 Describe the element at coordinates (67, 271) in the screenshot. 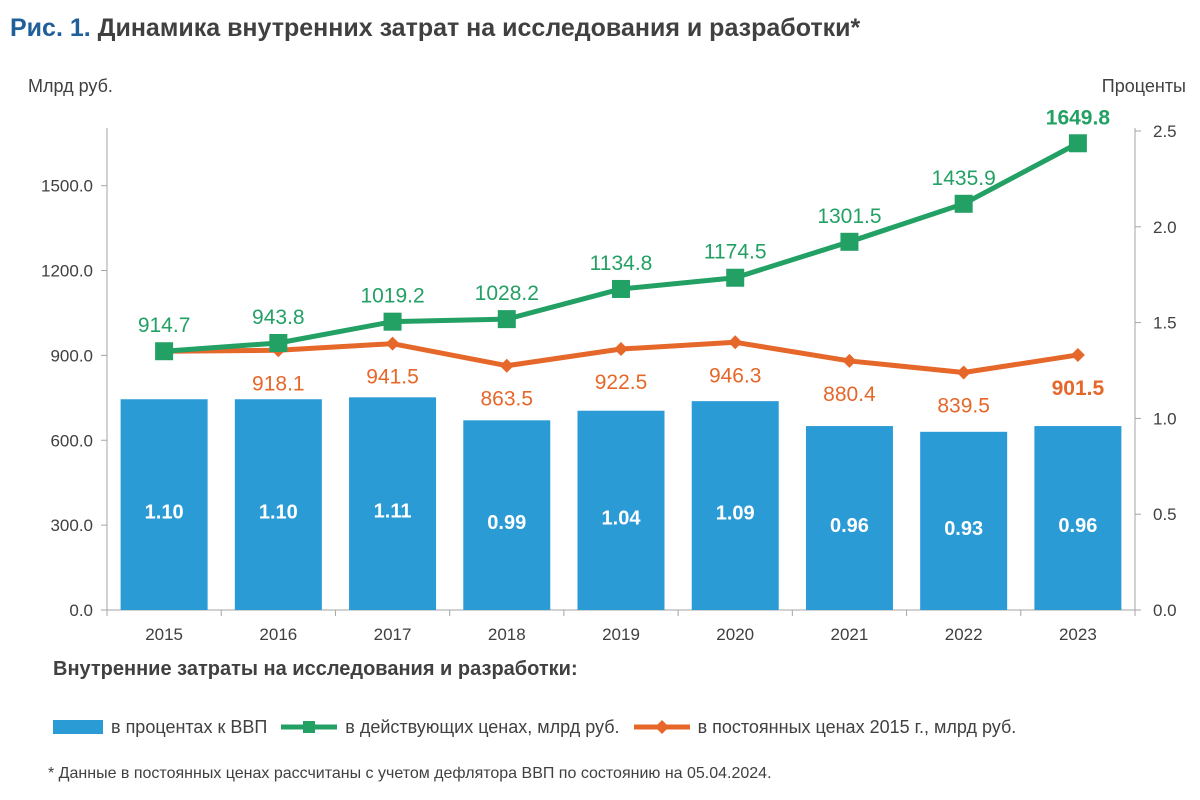

I see `y-left-tick-label: 1200.0` at that location.